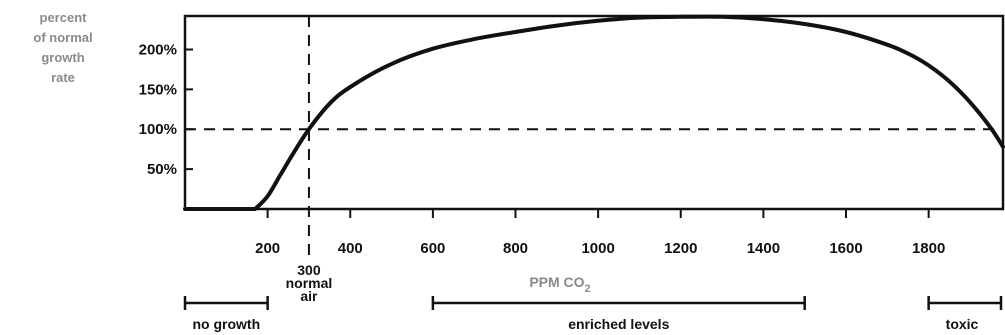  Describe the element at coordinates (62, 57) in the screenshot. I see `y-axis-label-line: growth` at that location.